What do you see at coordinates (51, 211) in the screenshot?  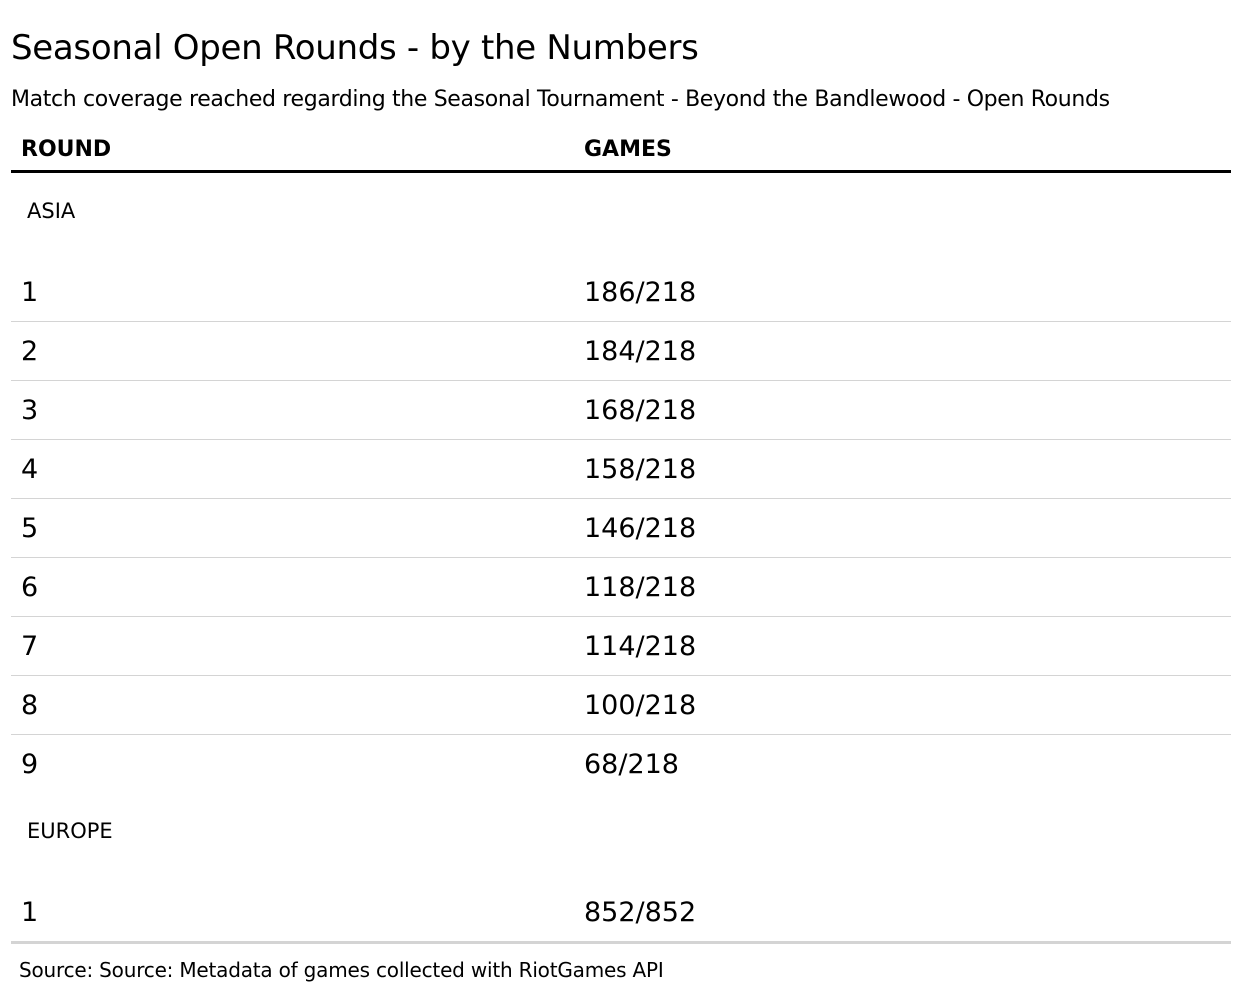 I see `group-label: ASIA` at bounding box center [51, 211].